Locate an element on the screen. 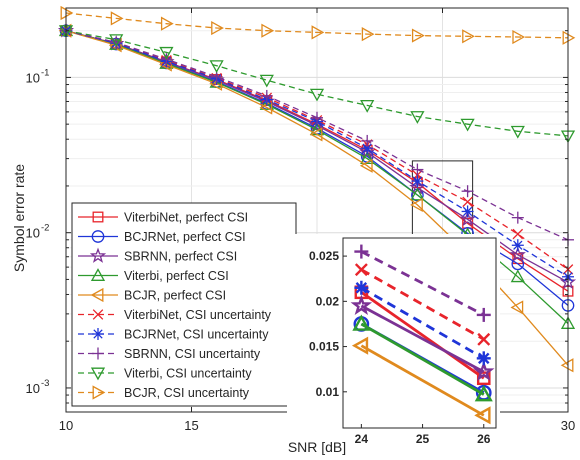 This screenshot has width=580, height=460. legend-label: BCJRNet, CSI uncertainty is located at coordinates (196, 335).